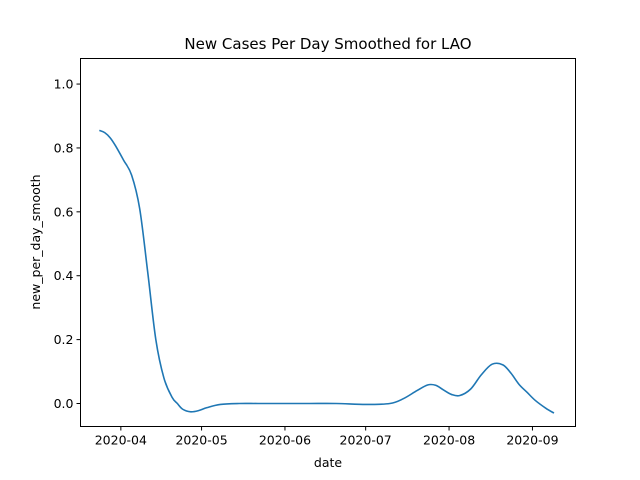 This screenshot has height=480, width=640. What do you see at coordinates (64, 84) in the screenshot?
I see `y-tick-label: 1.0` at bounding box center [64, 84].